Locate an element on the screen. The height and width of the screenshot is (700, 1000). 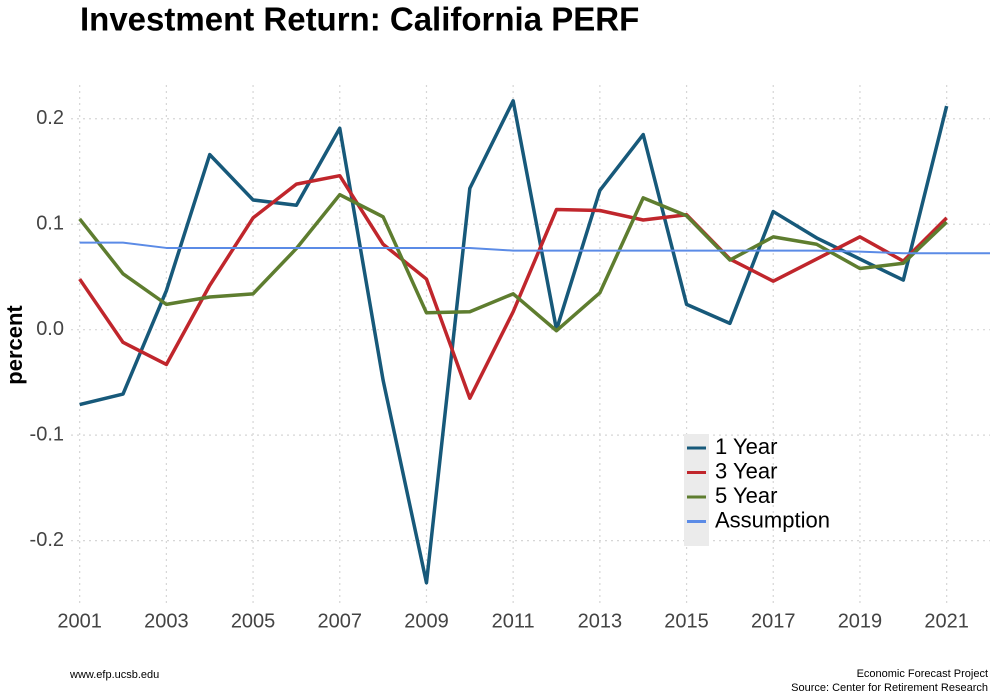
x-tick-label: 2009 is located at coordinates (426, 621).